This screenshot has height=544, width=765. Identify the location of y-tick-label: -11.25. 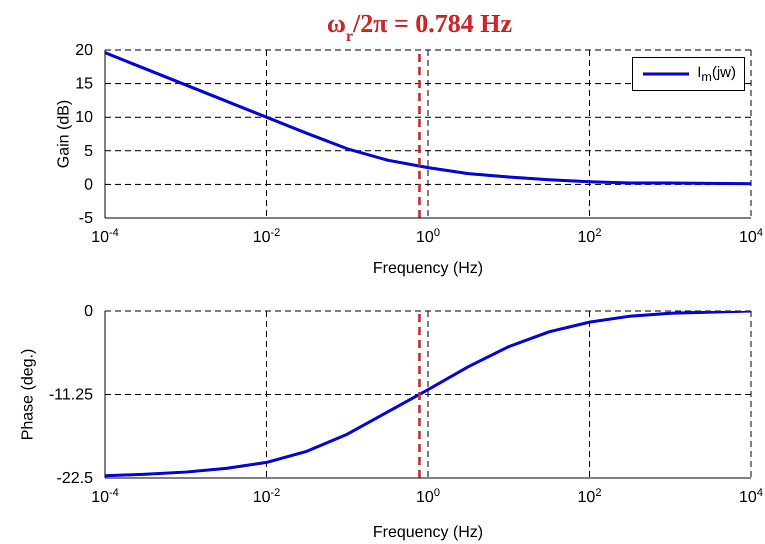
(71, 395).